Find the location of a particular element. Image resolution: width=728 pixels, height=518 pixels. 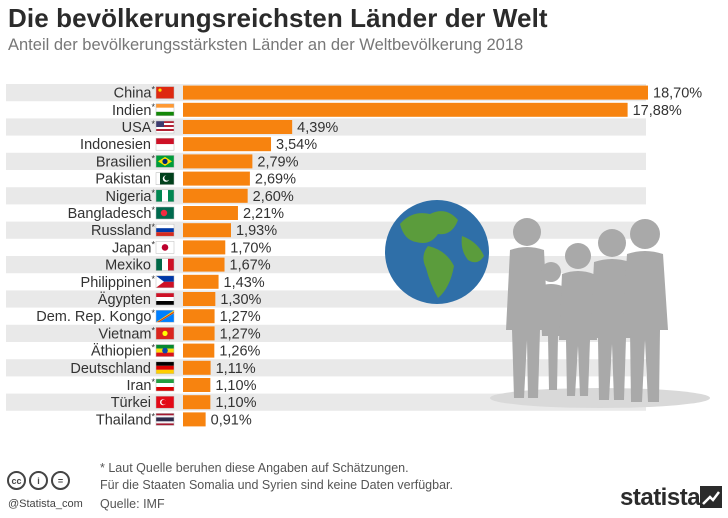

value-label: 1,11% is located at coordinates (236, 369).